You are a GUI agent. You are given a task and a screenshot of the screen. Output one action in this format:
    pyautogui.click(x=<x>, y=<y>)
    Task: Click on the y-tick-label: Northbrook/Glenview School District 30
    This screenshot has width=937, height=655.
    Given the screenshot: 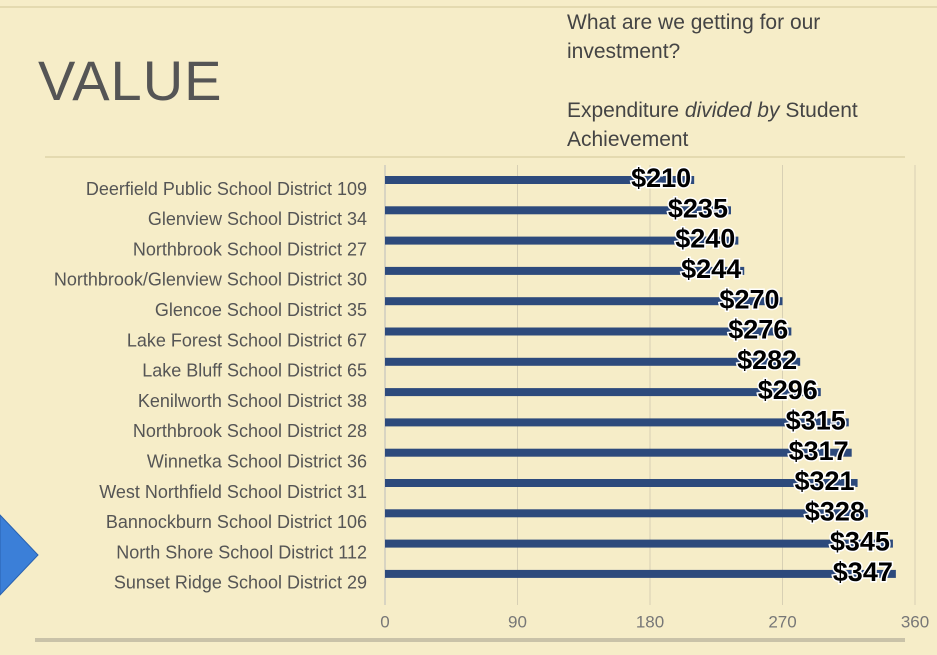 What is the action you would take?
    pyautogui.click(x=210, y=280)
    